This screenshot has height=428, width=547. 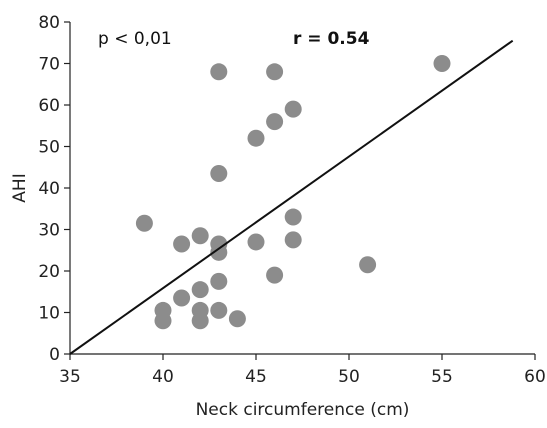 I want to click on y-tick-label: 20, so click(x=49, y=272).